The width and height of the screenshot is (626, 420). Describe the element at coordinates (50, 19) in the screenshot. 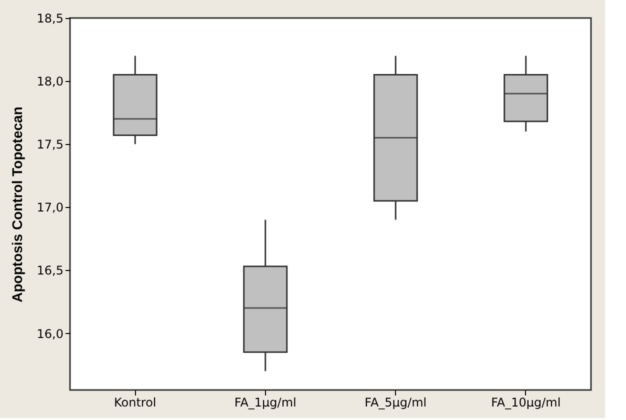

I see `y-tick-label: 18,5` at that location.